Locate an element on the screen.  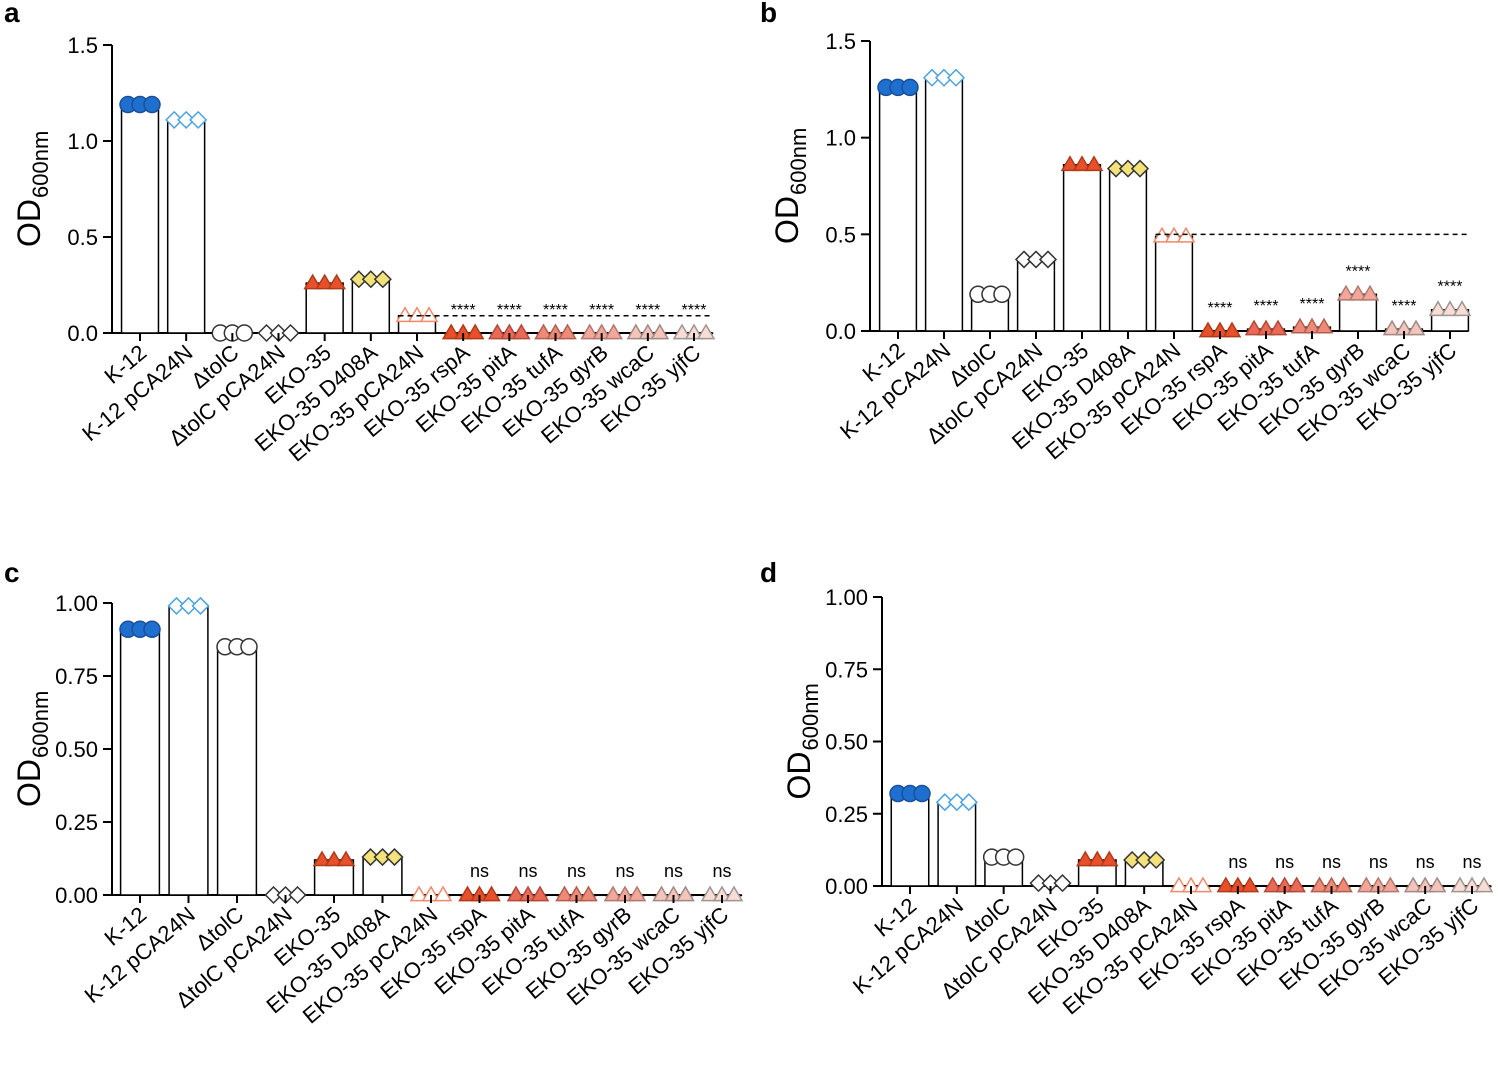
y-tick-label: 0.00 is located at coordinates (76, 895).